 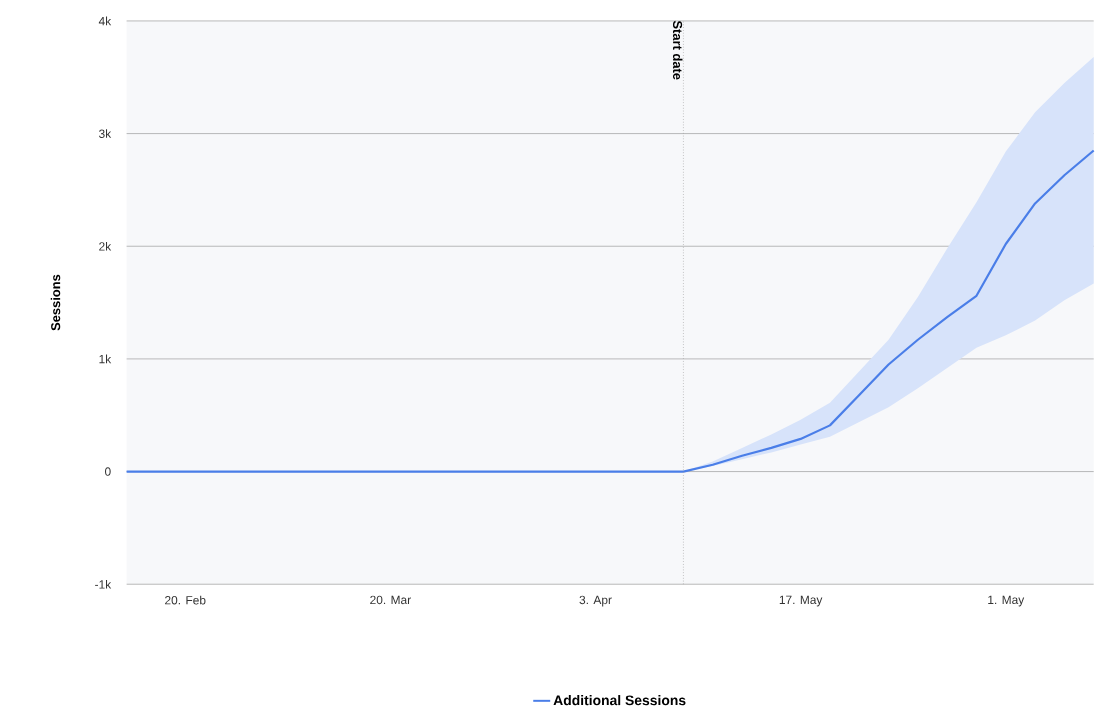 I want to click on x-tick-label: 20. Mar, so click(x=390, y=600).